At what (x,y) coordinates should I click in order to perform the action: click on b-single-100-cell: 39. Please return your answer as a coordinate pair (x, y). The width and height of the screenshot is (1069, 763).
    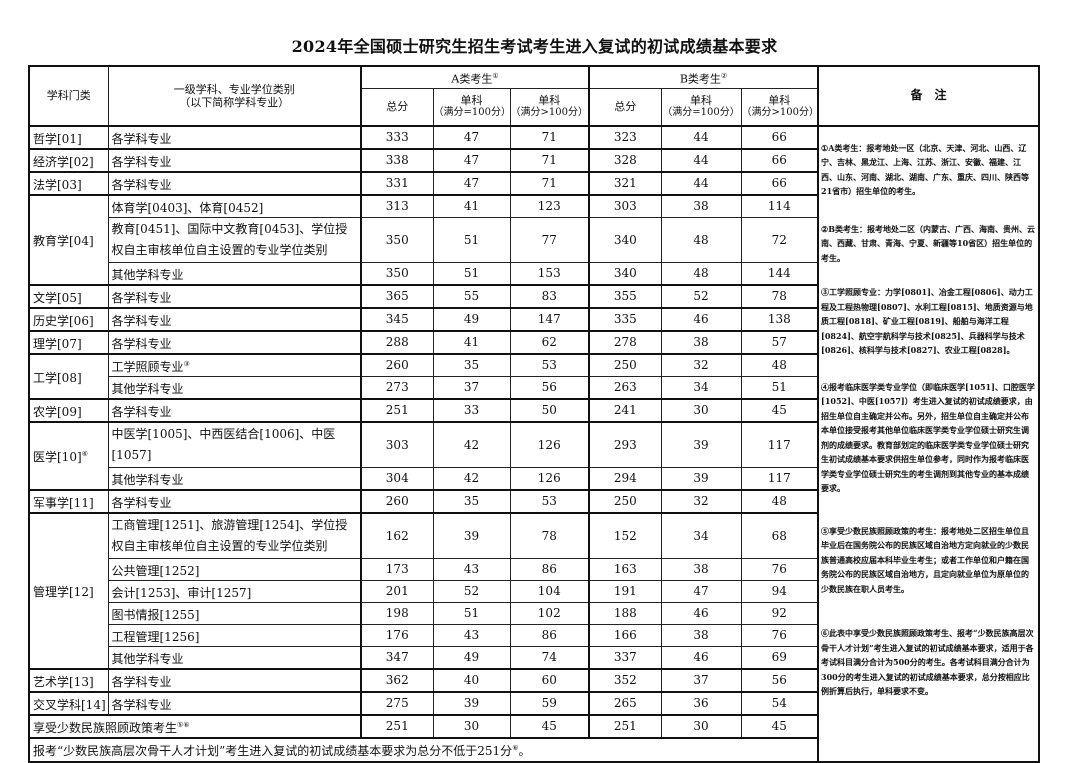
    Looking at the image, I should click on (701, 478).